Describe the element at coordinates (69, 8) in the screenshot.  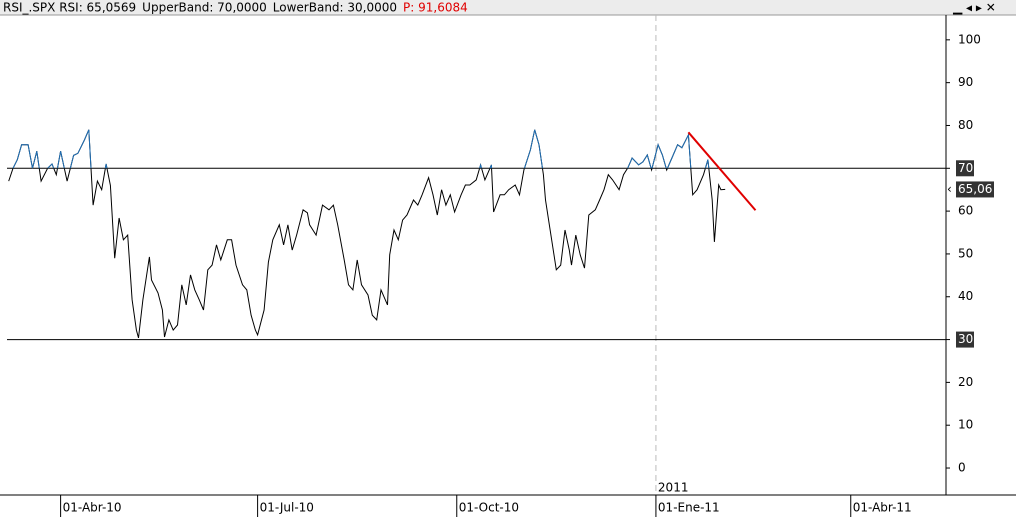
I see `header-item: RSI_.SPX RSI: 65,0569` at that location.